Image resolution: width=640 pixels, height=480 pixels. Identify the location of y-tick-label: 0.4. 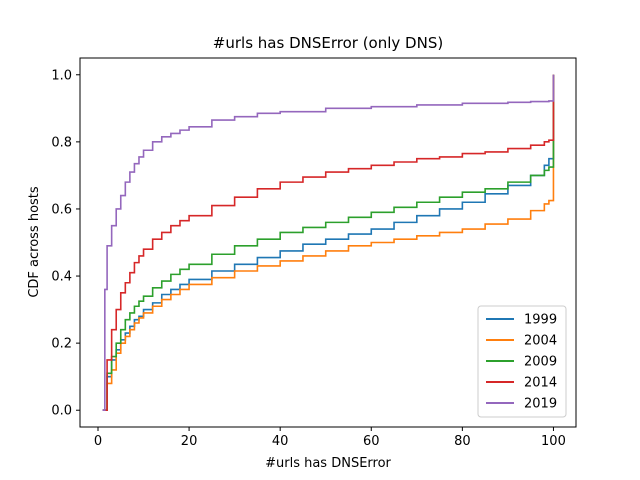
(61, 277).